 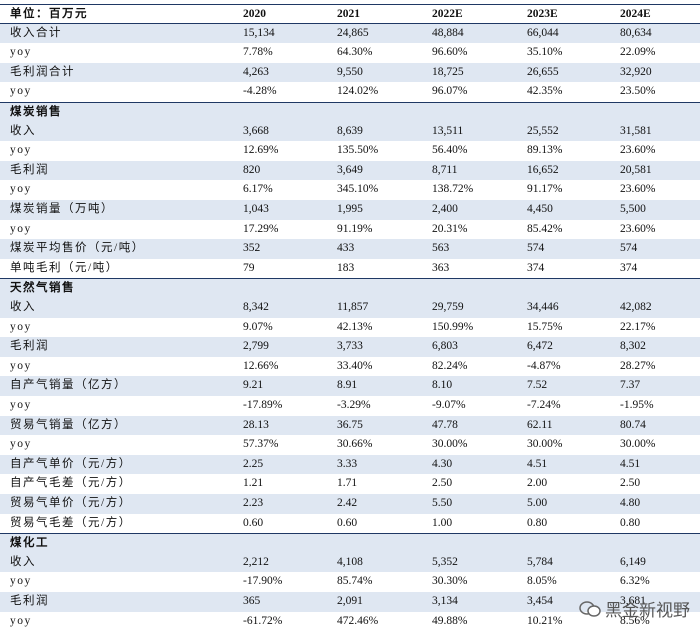 What do you see at coordinates (256, 209) in the screenshot?
I see `cell-value: 1,043` at bounding box center [256, 209].